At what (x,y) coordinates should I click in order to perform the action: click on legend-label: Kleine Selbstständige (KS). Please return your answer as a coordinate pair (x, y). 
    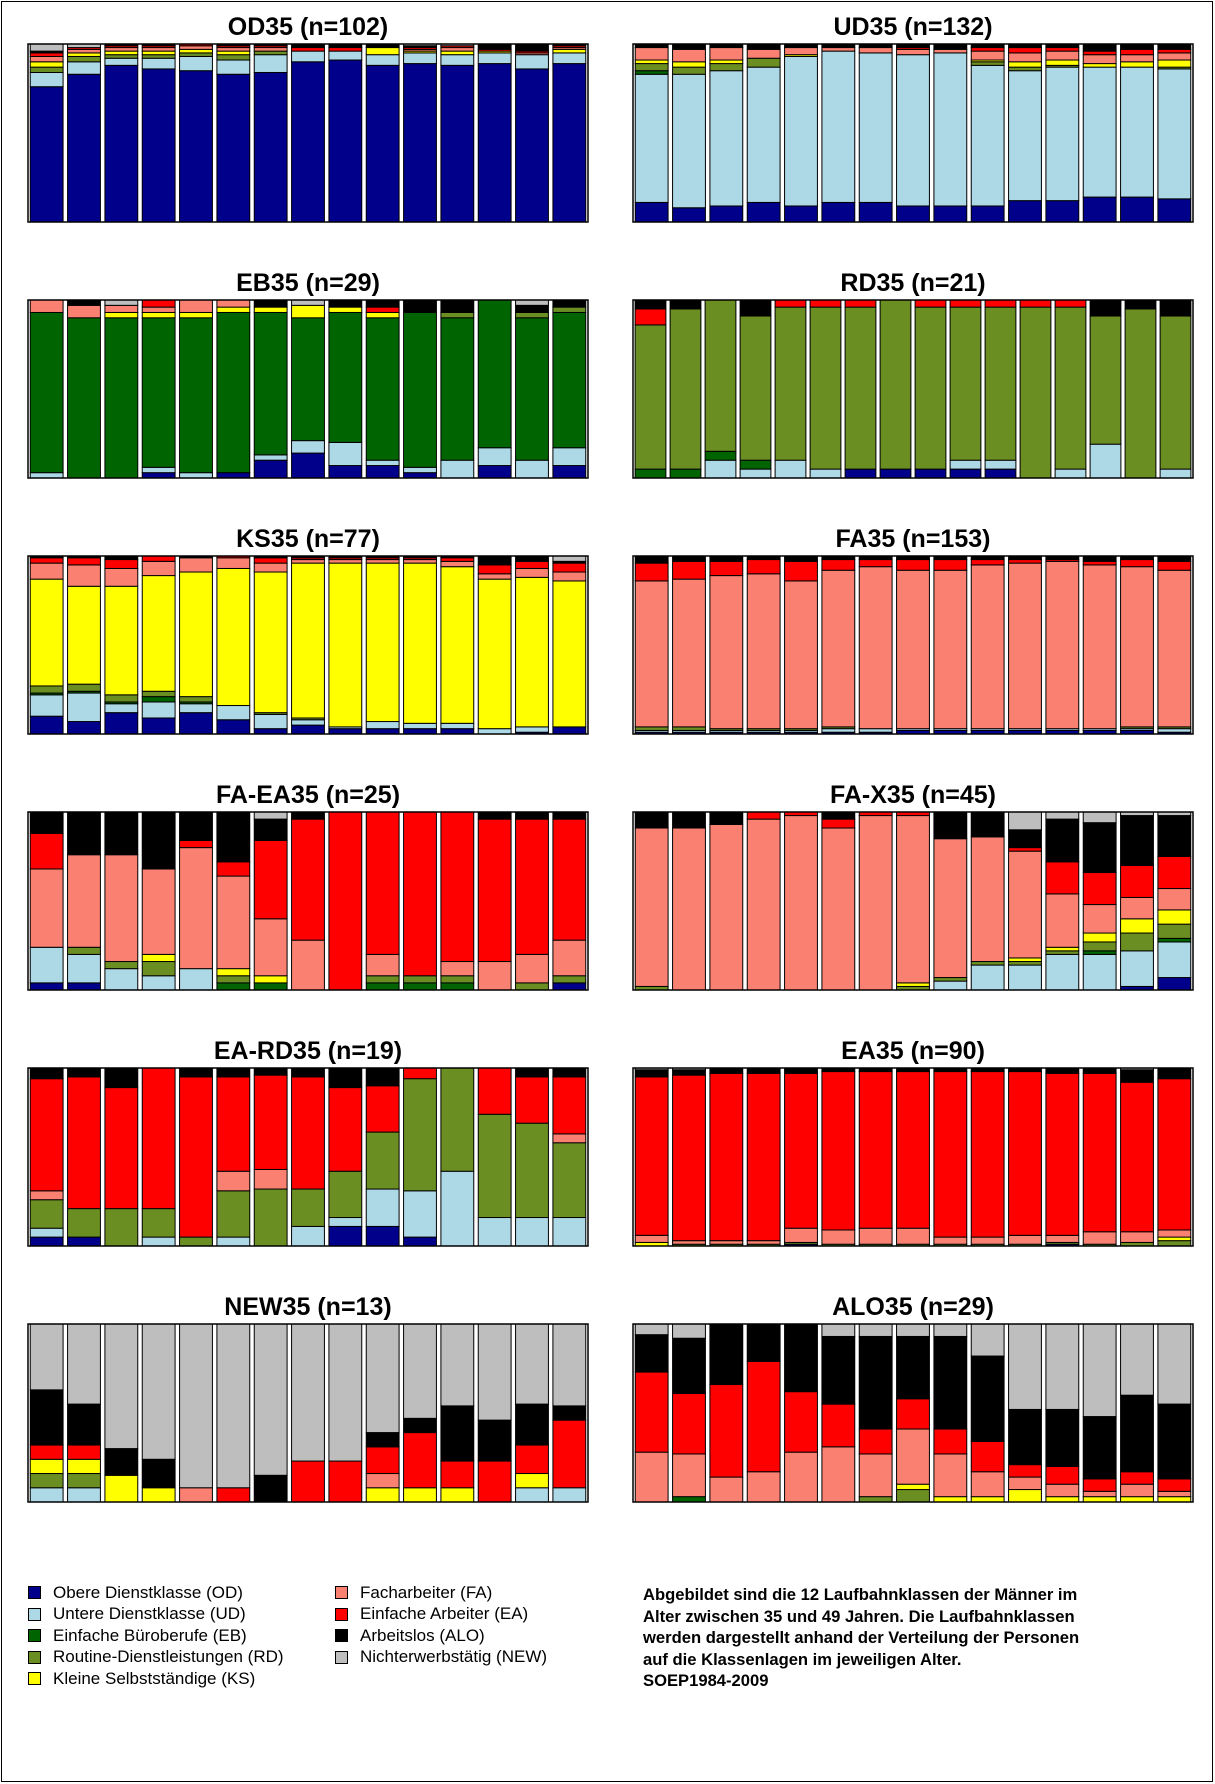
    Looking at the image, I should click on (154, 1678).